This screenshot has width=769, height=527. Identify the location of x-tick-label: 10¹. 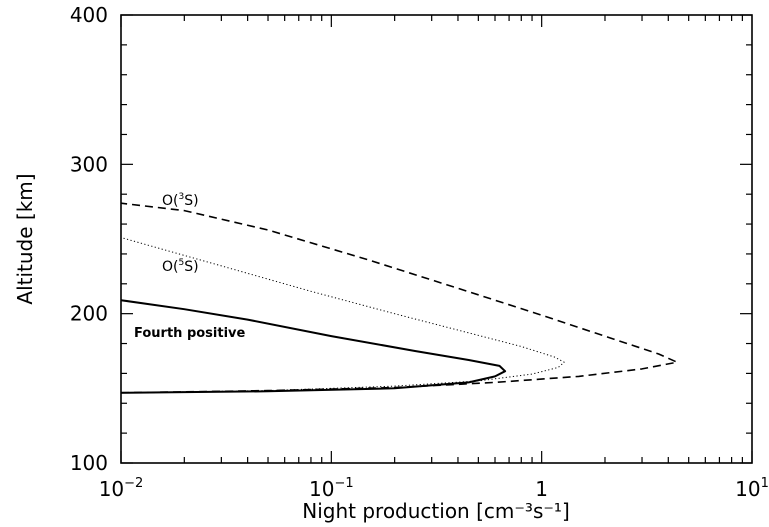
(752, 488).